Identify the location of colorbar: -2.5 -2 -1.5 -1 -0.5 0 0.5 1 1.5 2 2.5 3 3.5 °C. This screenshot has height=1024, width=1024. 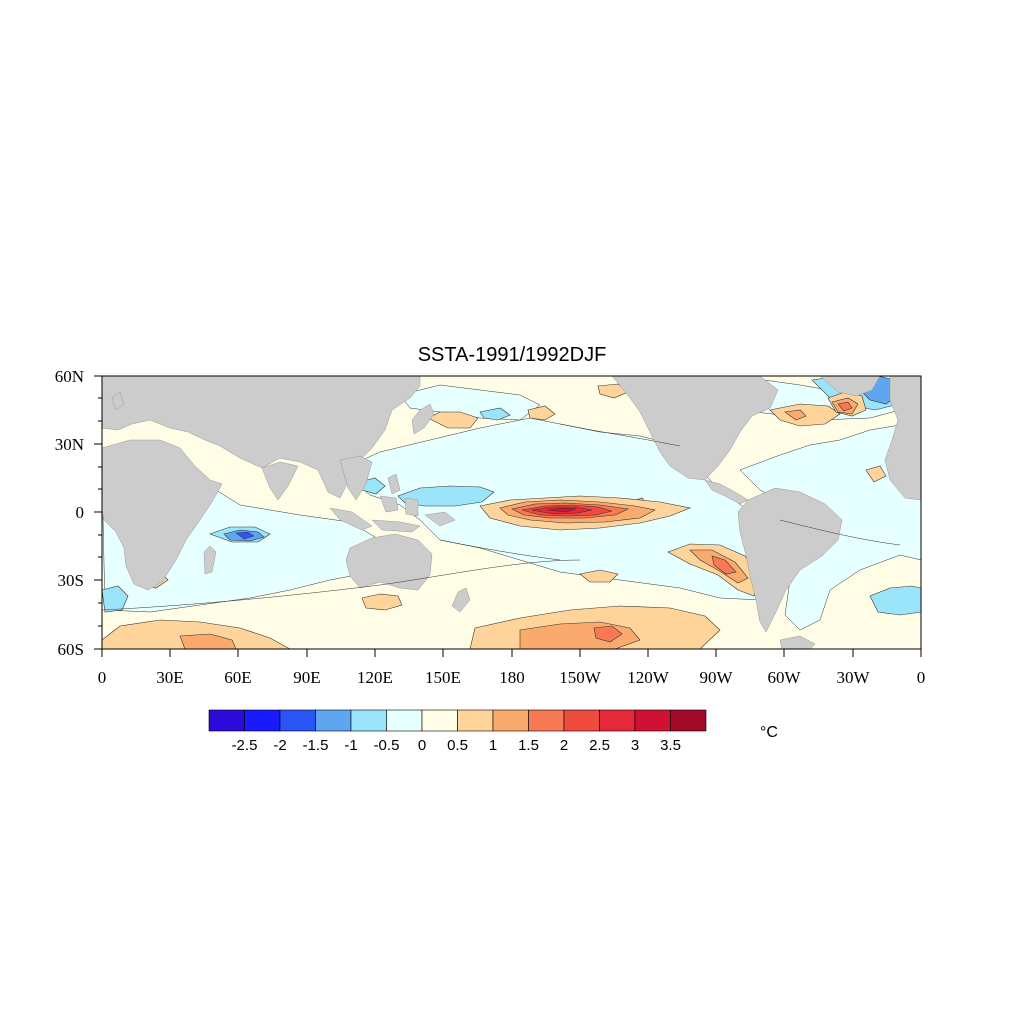
(493, 731).